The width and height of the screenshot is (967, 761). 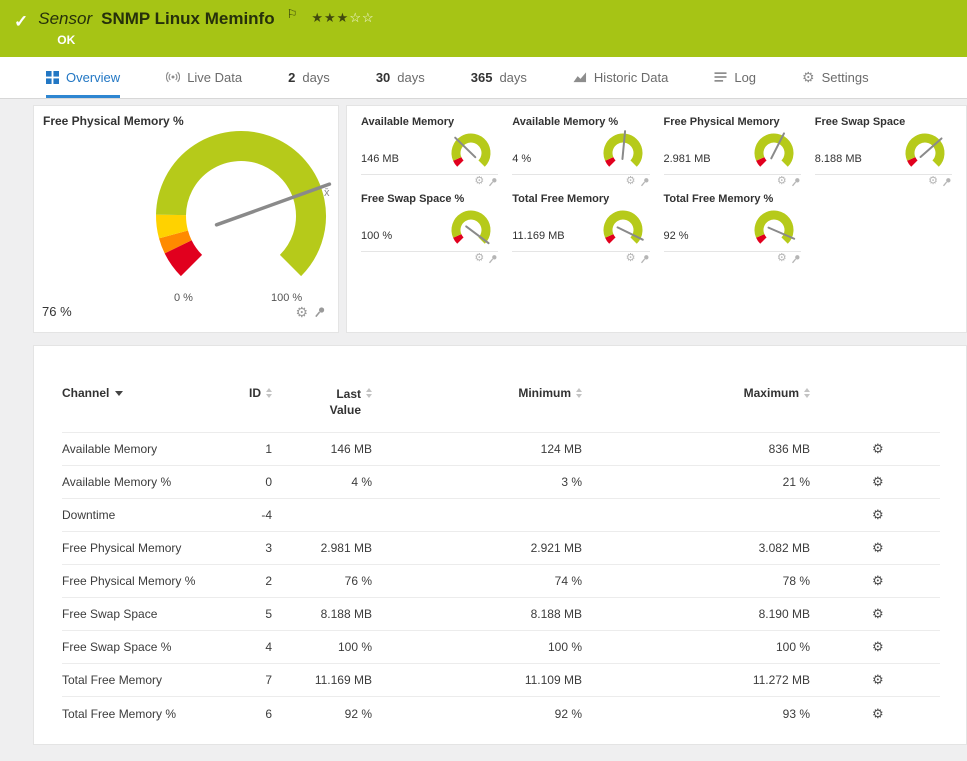 What do you see at coordinates (581, 151) in the screenshot?
I see `mini-gauge-cell: Available Memory % 4 % ⚙` at bounding box center [581, 151].